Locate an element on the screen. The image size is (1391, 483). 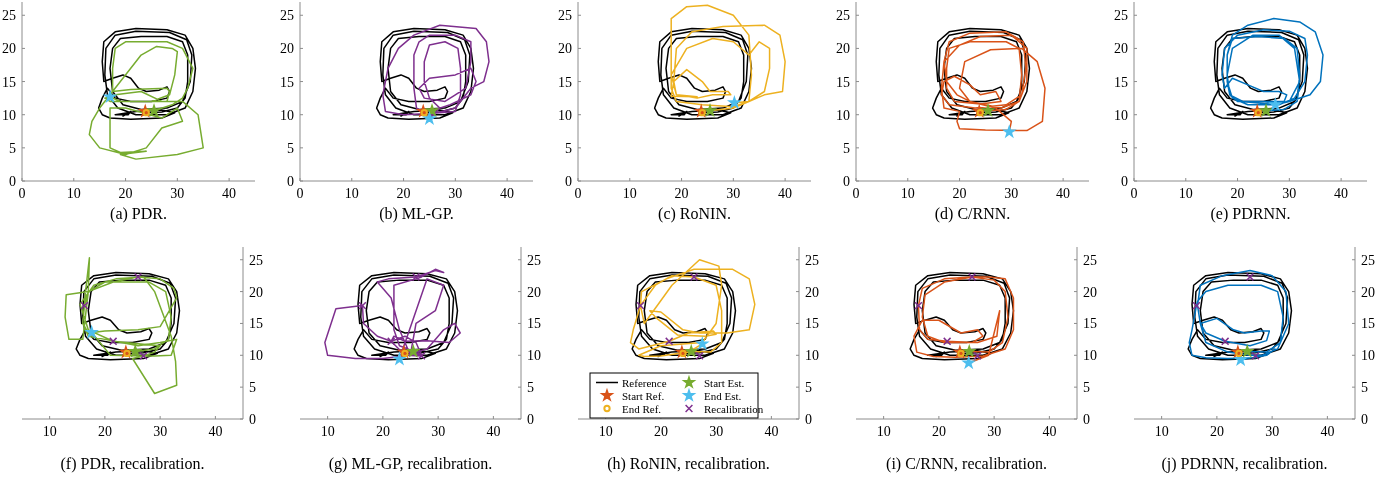
legend-label: Recalibration is located at coordinates (734, 408).